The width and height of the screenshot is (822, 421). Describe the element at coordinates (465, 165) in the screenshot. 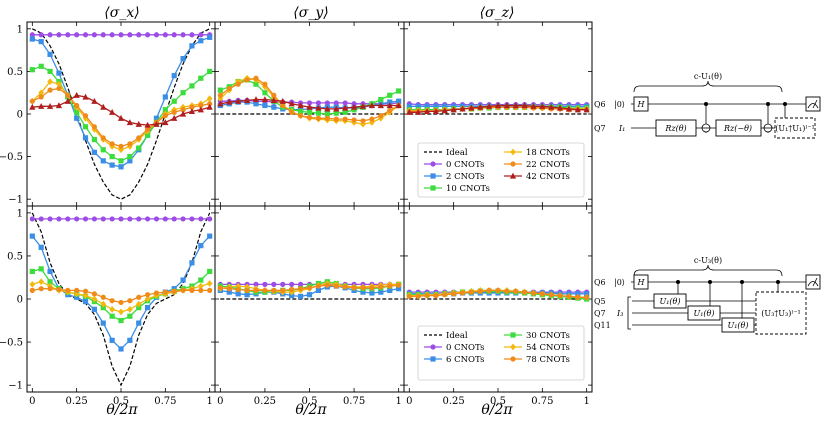

I see `legend-label: 0 CNOTs` at that location.